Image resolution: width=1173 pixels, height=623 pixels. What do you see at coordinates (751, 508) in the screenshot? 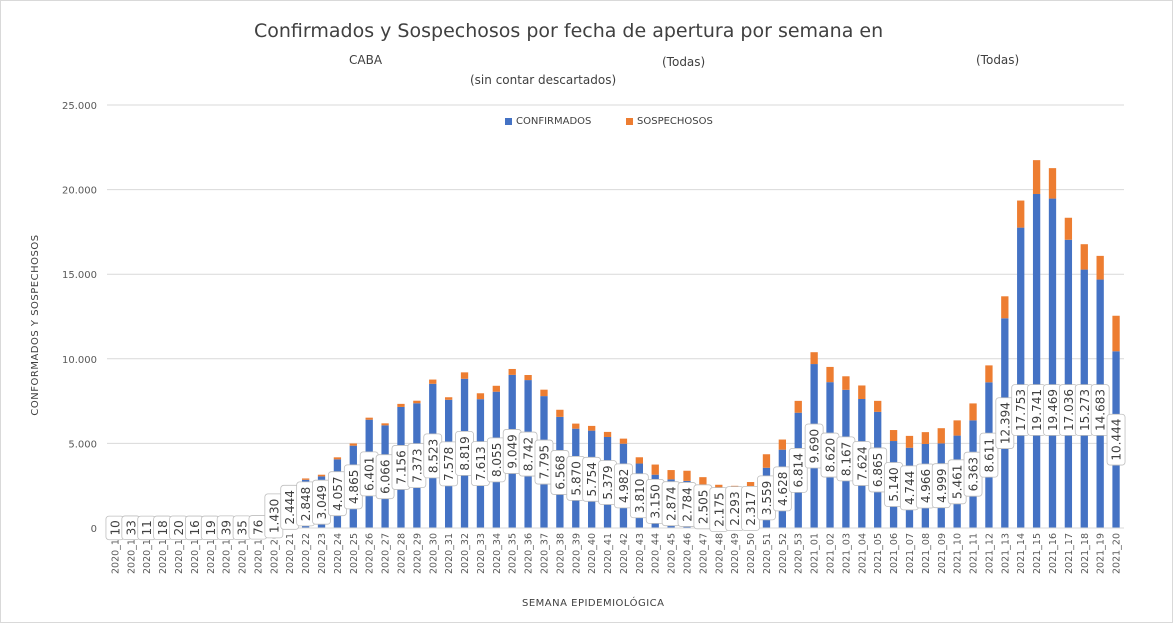
I see `data-label-text: 2.317` at bounding box center [751, 508].